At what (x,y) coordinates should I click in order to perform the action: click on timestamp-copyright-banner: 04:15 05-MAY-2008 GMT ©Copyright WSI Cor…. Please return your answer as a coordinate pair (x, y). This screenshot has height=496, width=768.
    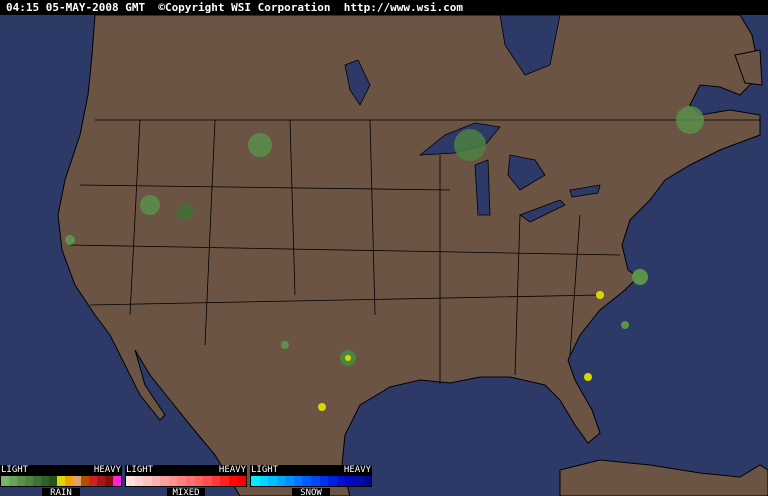
    Looking at the image, I should click on (384, 7).